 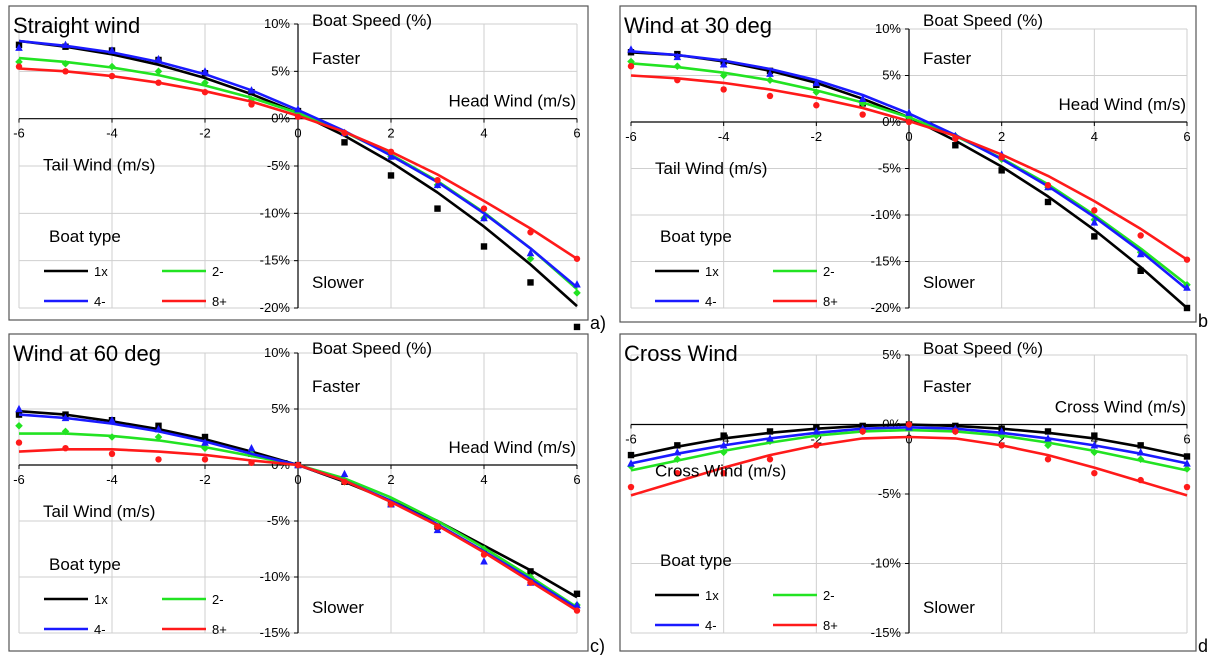 I want to click on legend-label: 4-, so click(x=711, y=625).